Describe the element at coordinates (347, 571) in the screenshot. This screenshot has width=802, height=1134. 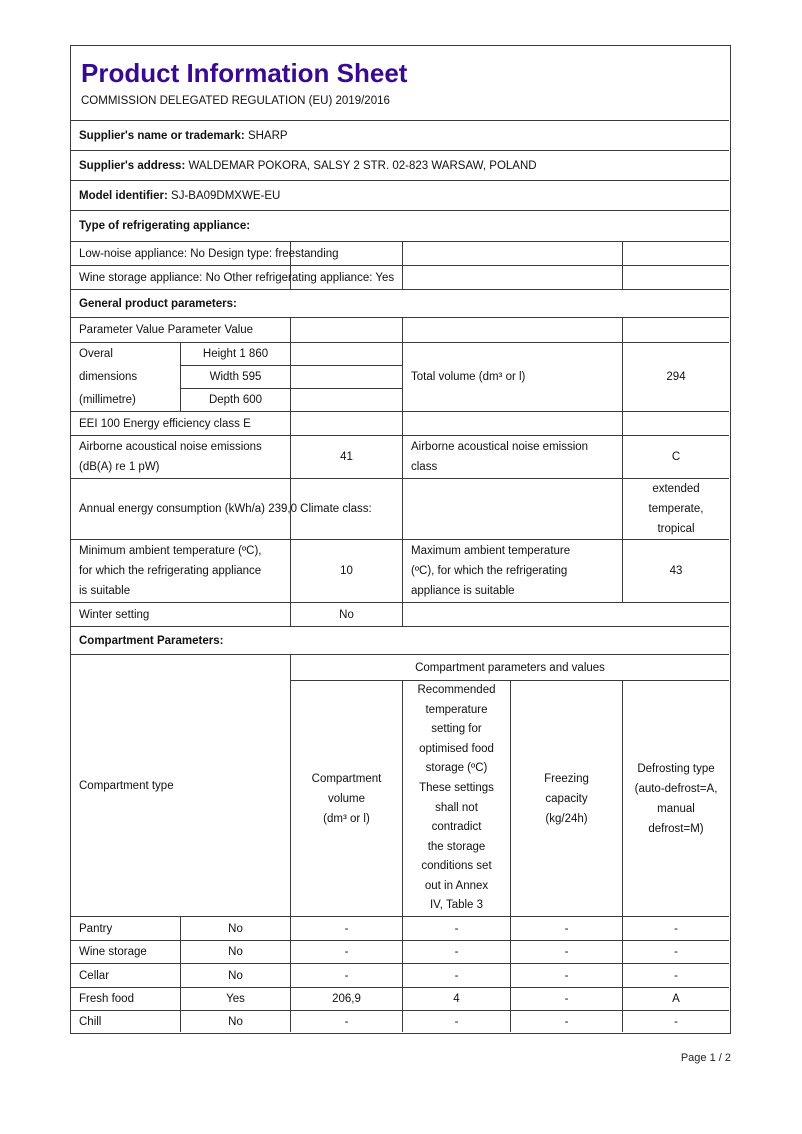
I see `min-temp-value-cell: 10` at that location.